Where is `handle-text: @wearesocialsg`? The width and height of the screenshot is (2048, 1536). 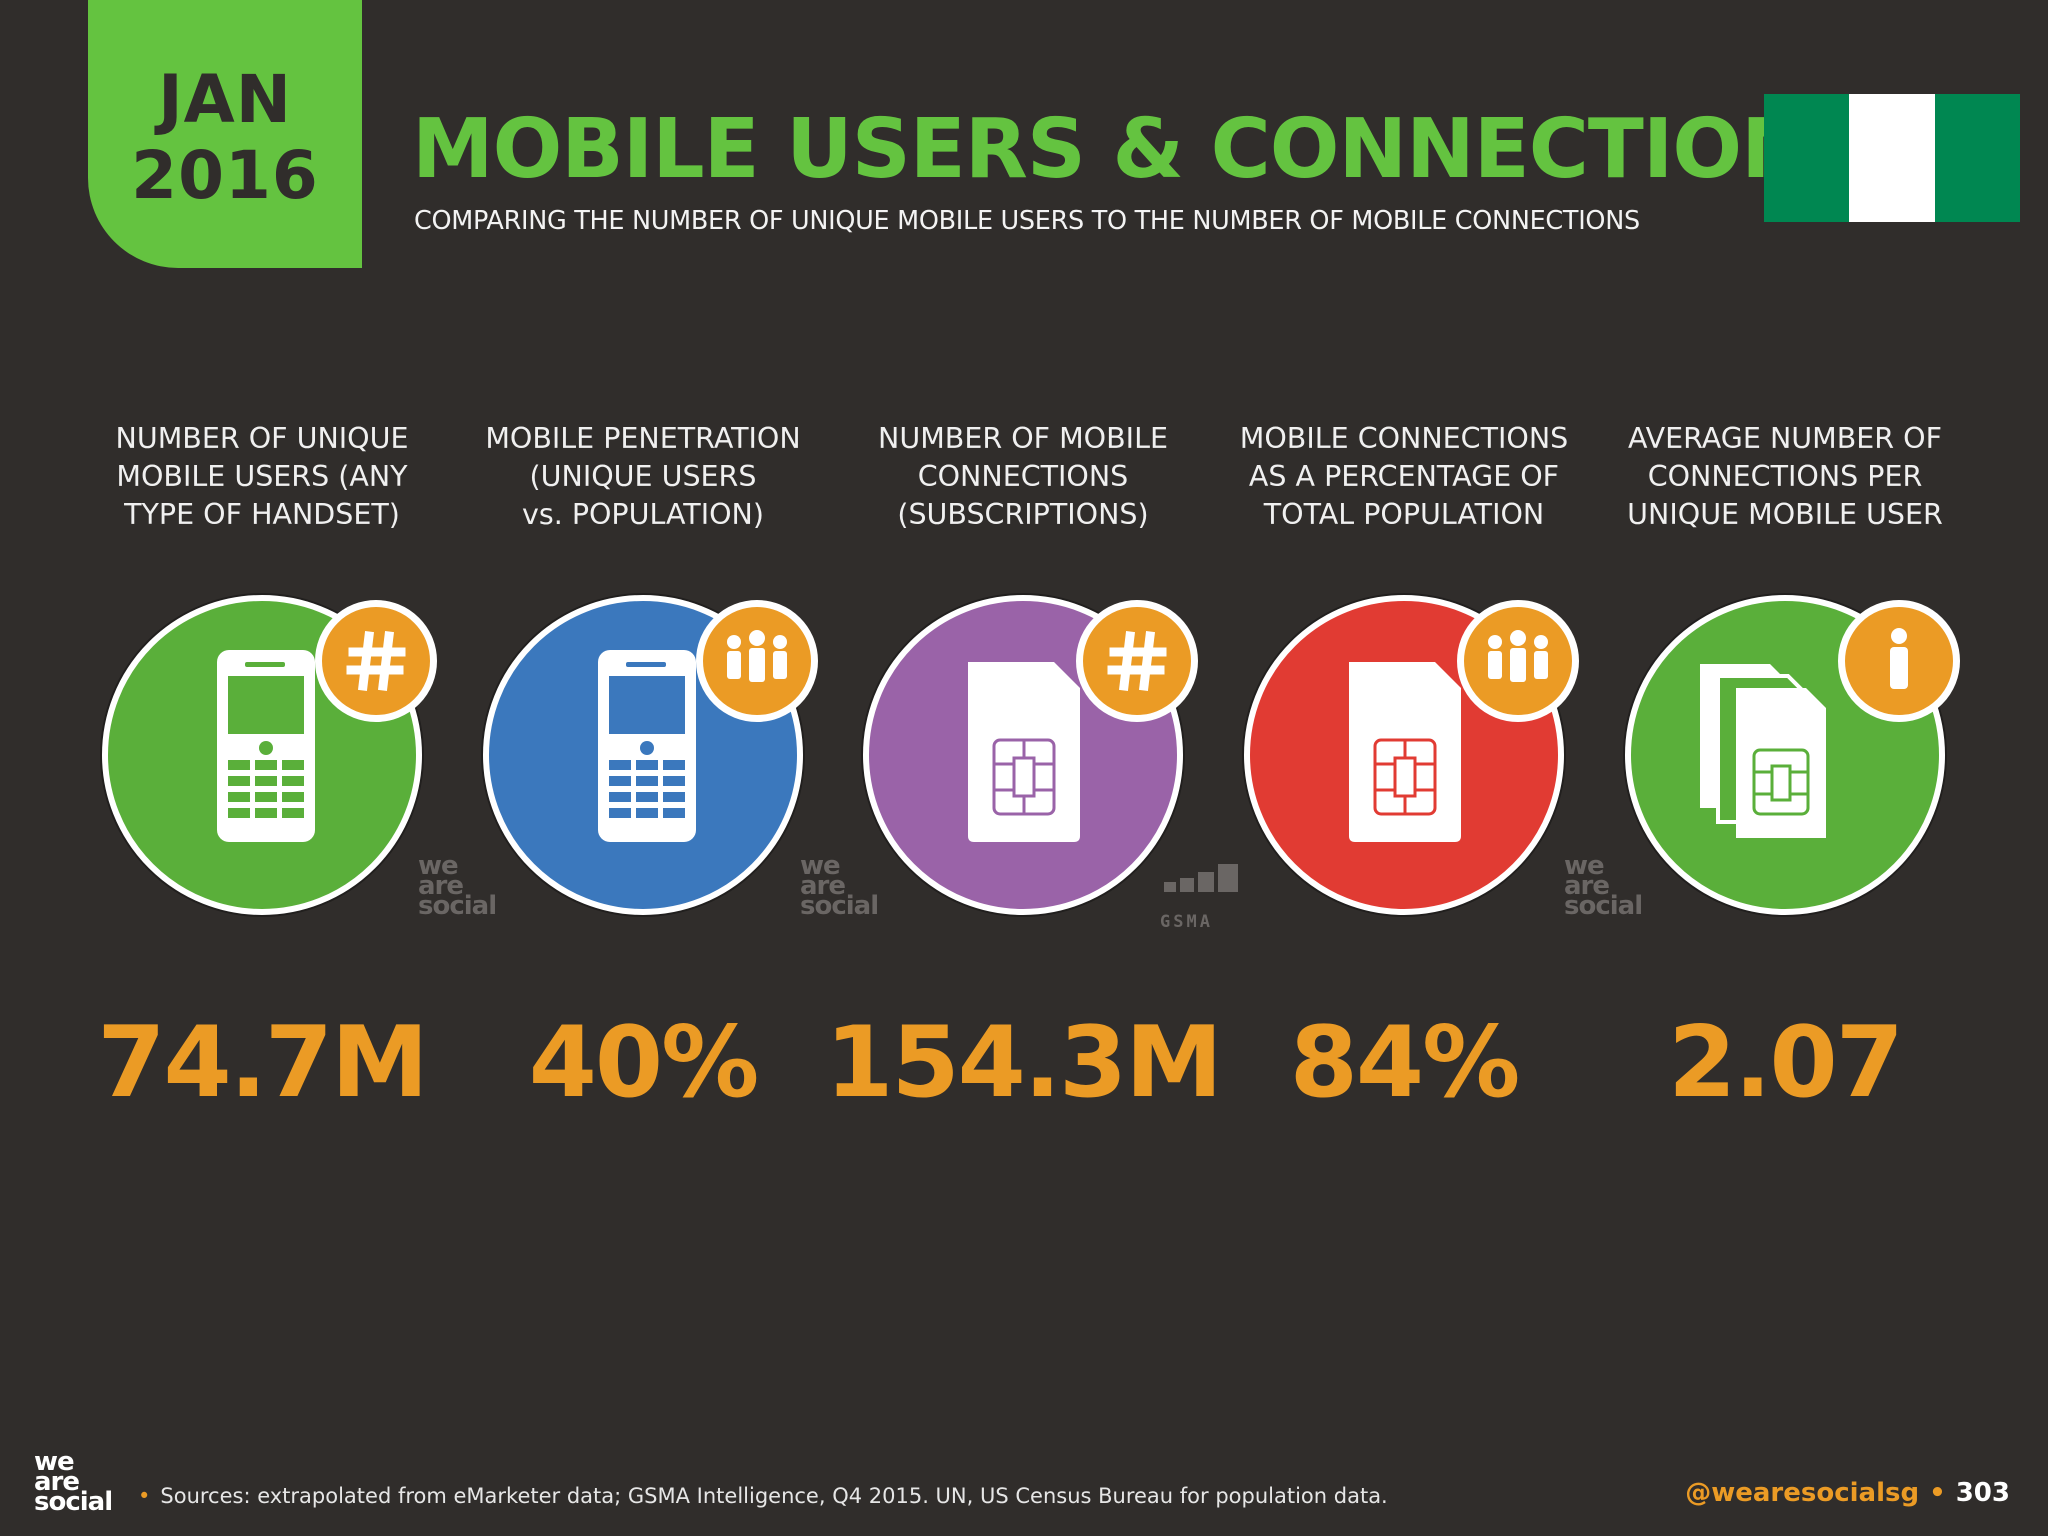 handle-text: @wearesocialsg is located at coordinates (1802, 1493).